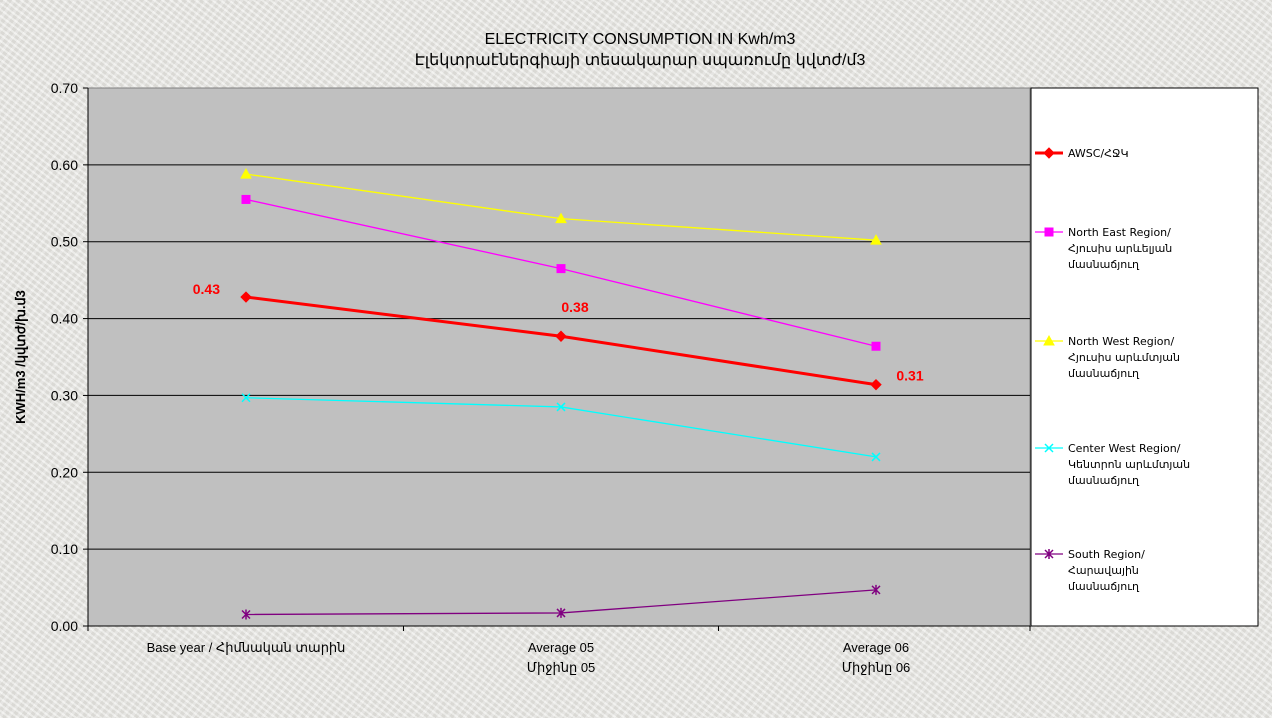  Describe the element at coordinates (640, 39) in the screenshot. I see `chart-title: ELECTRICITY CONSUMPTION IN Kwh/m3` at that location.